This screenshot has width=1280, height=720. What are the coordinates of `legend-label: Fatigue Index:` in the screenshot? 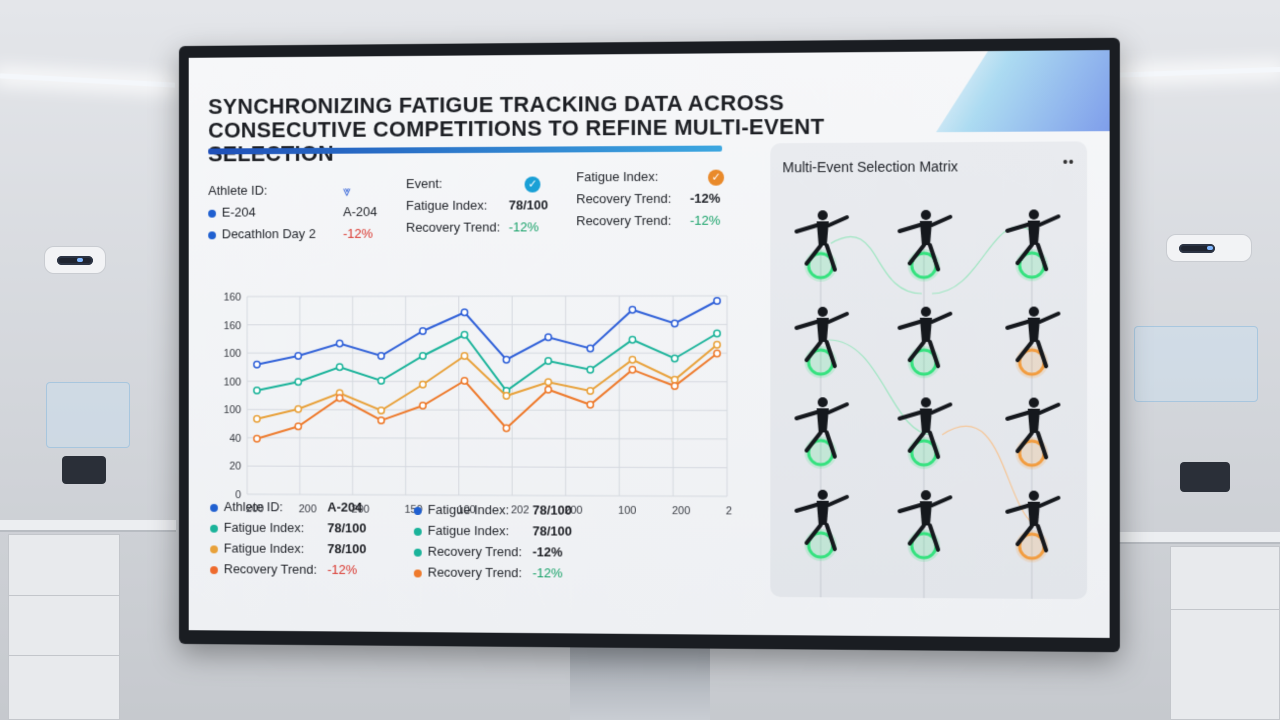 It's located at (468, 510).